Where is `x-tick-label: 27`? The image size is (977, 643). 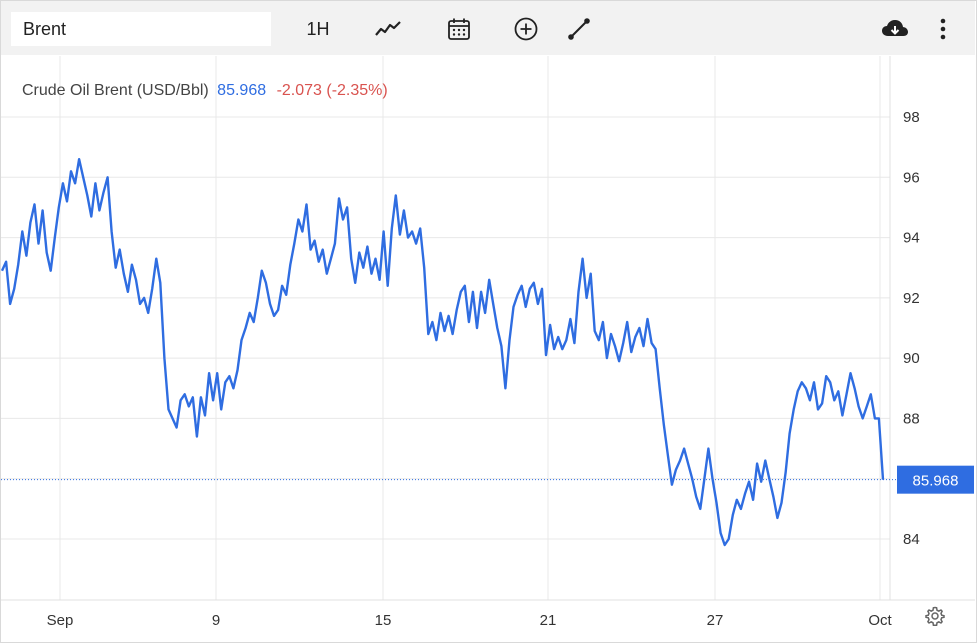 x-tick-label: 27 is located at coordinates (715, 620).